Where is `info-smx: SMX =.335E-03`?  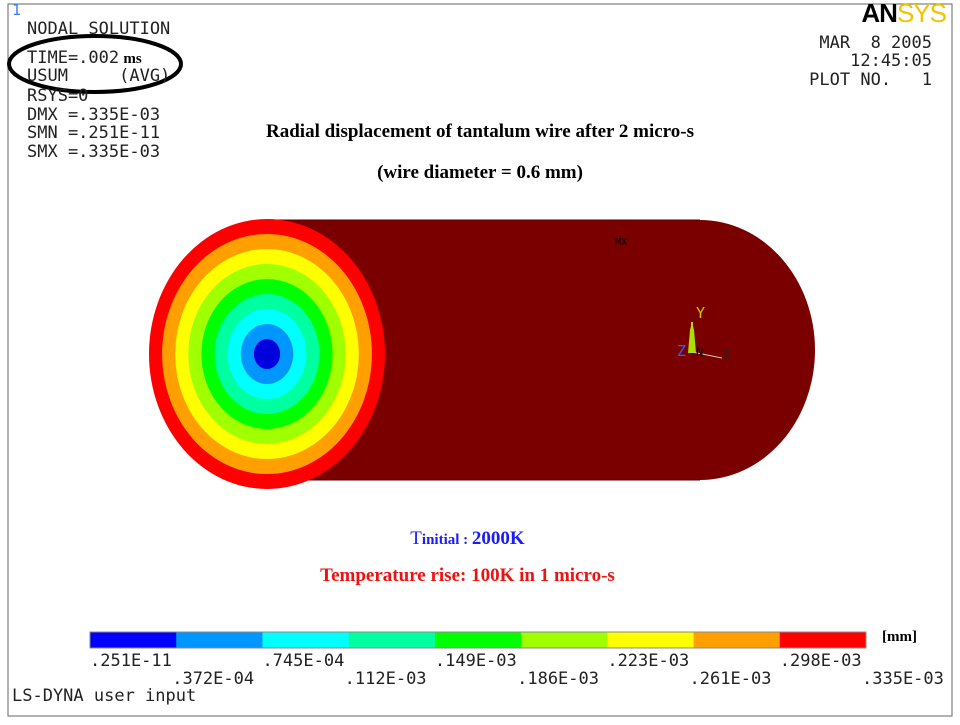
info-smx: SMX =.335E-03 is located at coordinates (94, 152).